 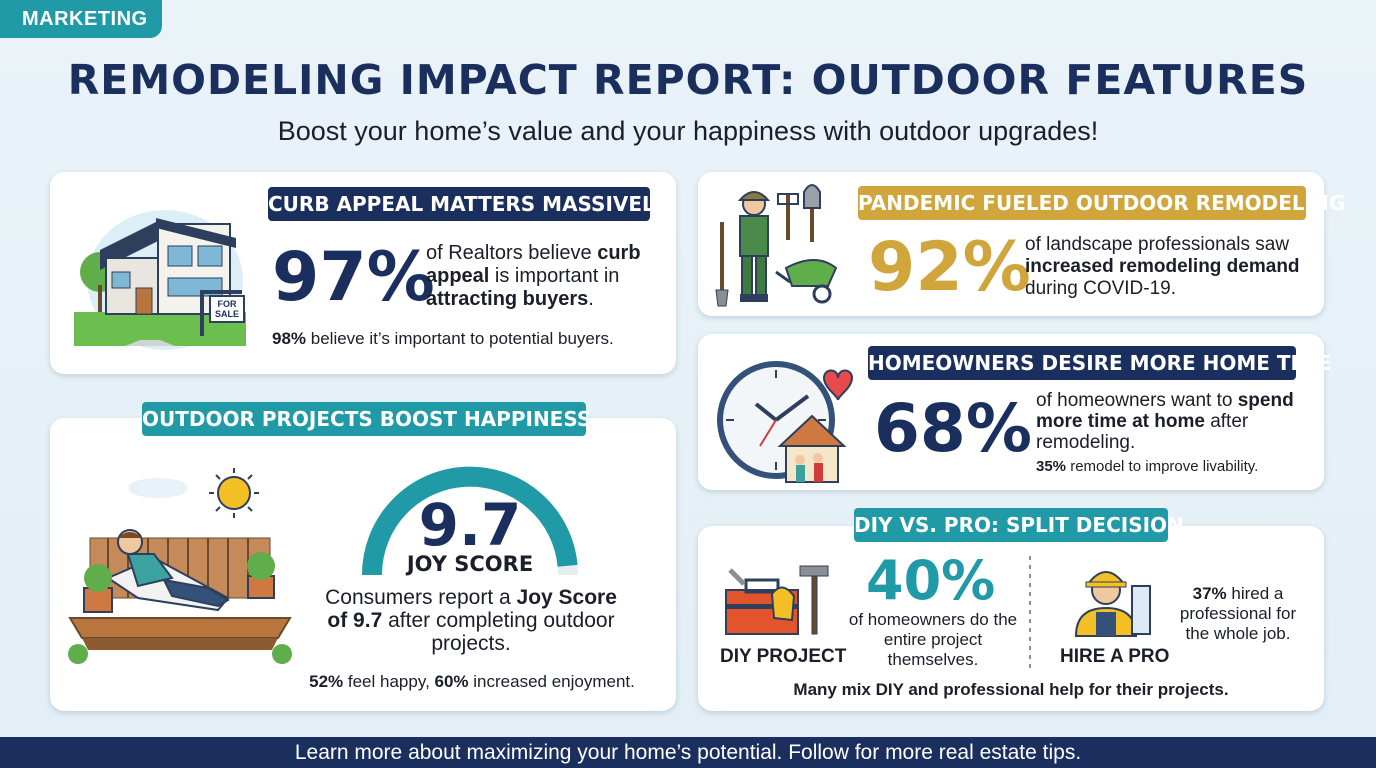 I want to click on joy-score-value: 9.7, so click(x=470, y=525).